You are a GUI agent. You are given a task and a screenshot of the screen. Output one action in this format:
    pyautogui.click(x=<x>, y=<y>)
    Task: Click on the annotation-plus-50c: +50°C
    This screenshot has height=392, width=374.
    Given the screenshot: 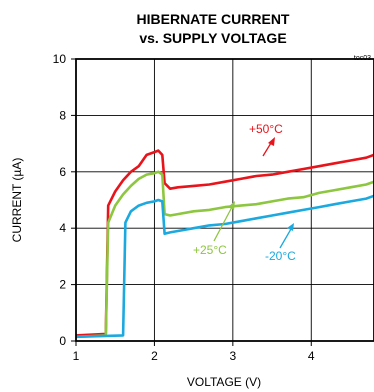 What is the action you would take?
    pyautogui.click(x=266, y=129)
    